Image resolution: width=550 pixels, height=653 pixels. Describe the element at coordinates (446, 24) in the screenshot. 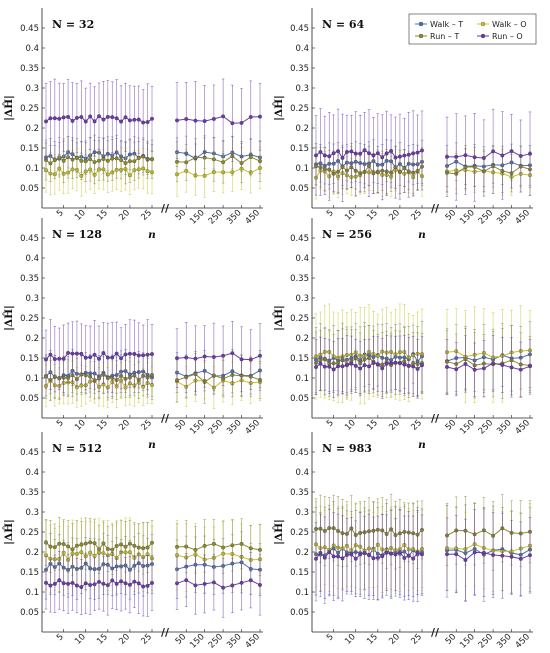

I see `legend-label: Walk – T` at that location.